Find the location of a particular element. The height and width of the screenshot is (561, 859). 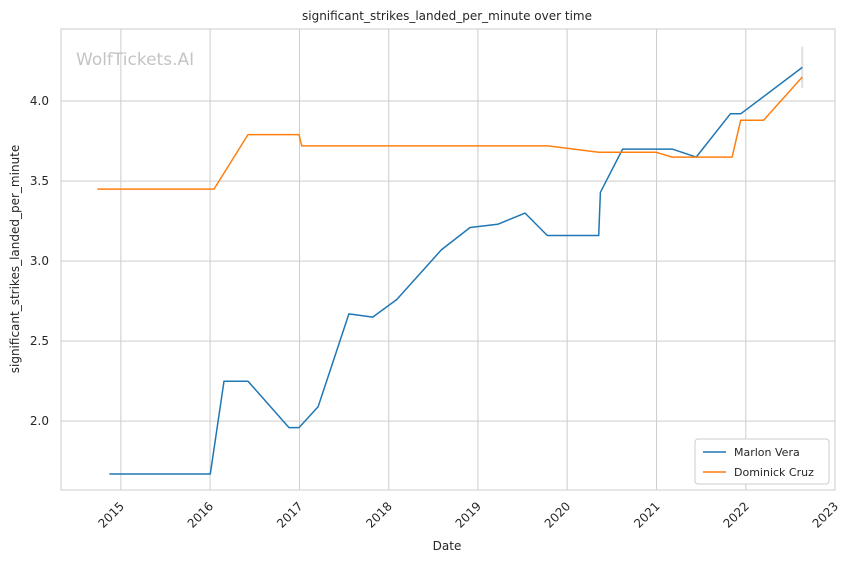

y-tick-label: 3.0 is located at coordinates (39, 261).